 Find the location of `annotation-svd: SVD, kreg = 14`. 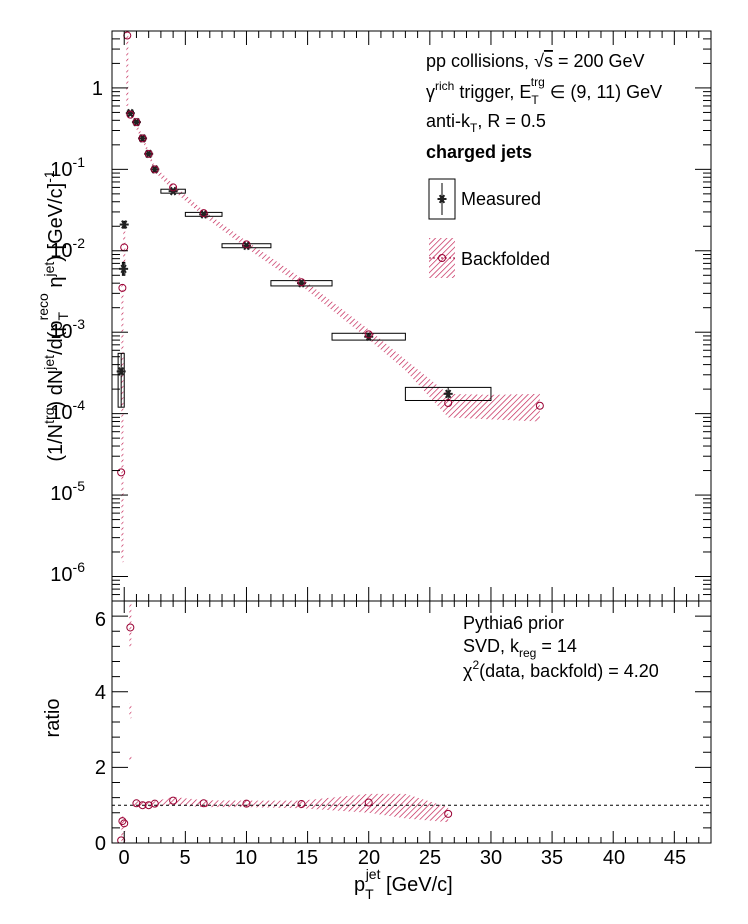

annotation-svd: SVD, kreg = 14 is located at coordinates (520, 648).